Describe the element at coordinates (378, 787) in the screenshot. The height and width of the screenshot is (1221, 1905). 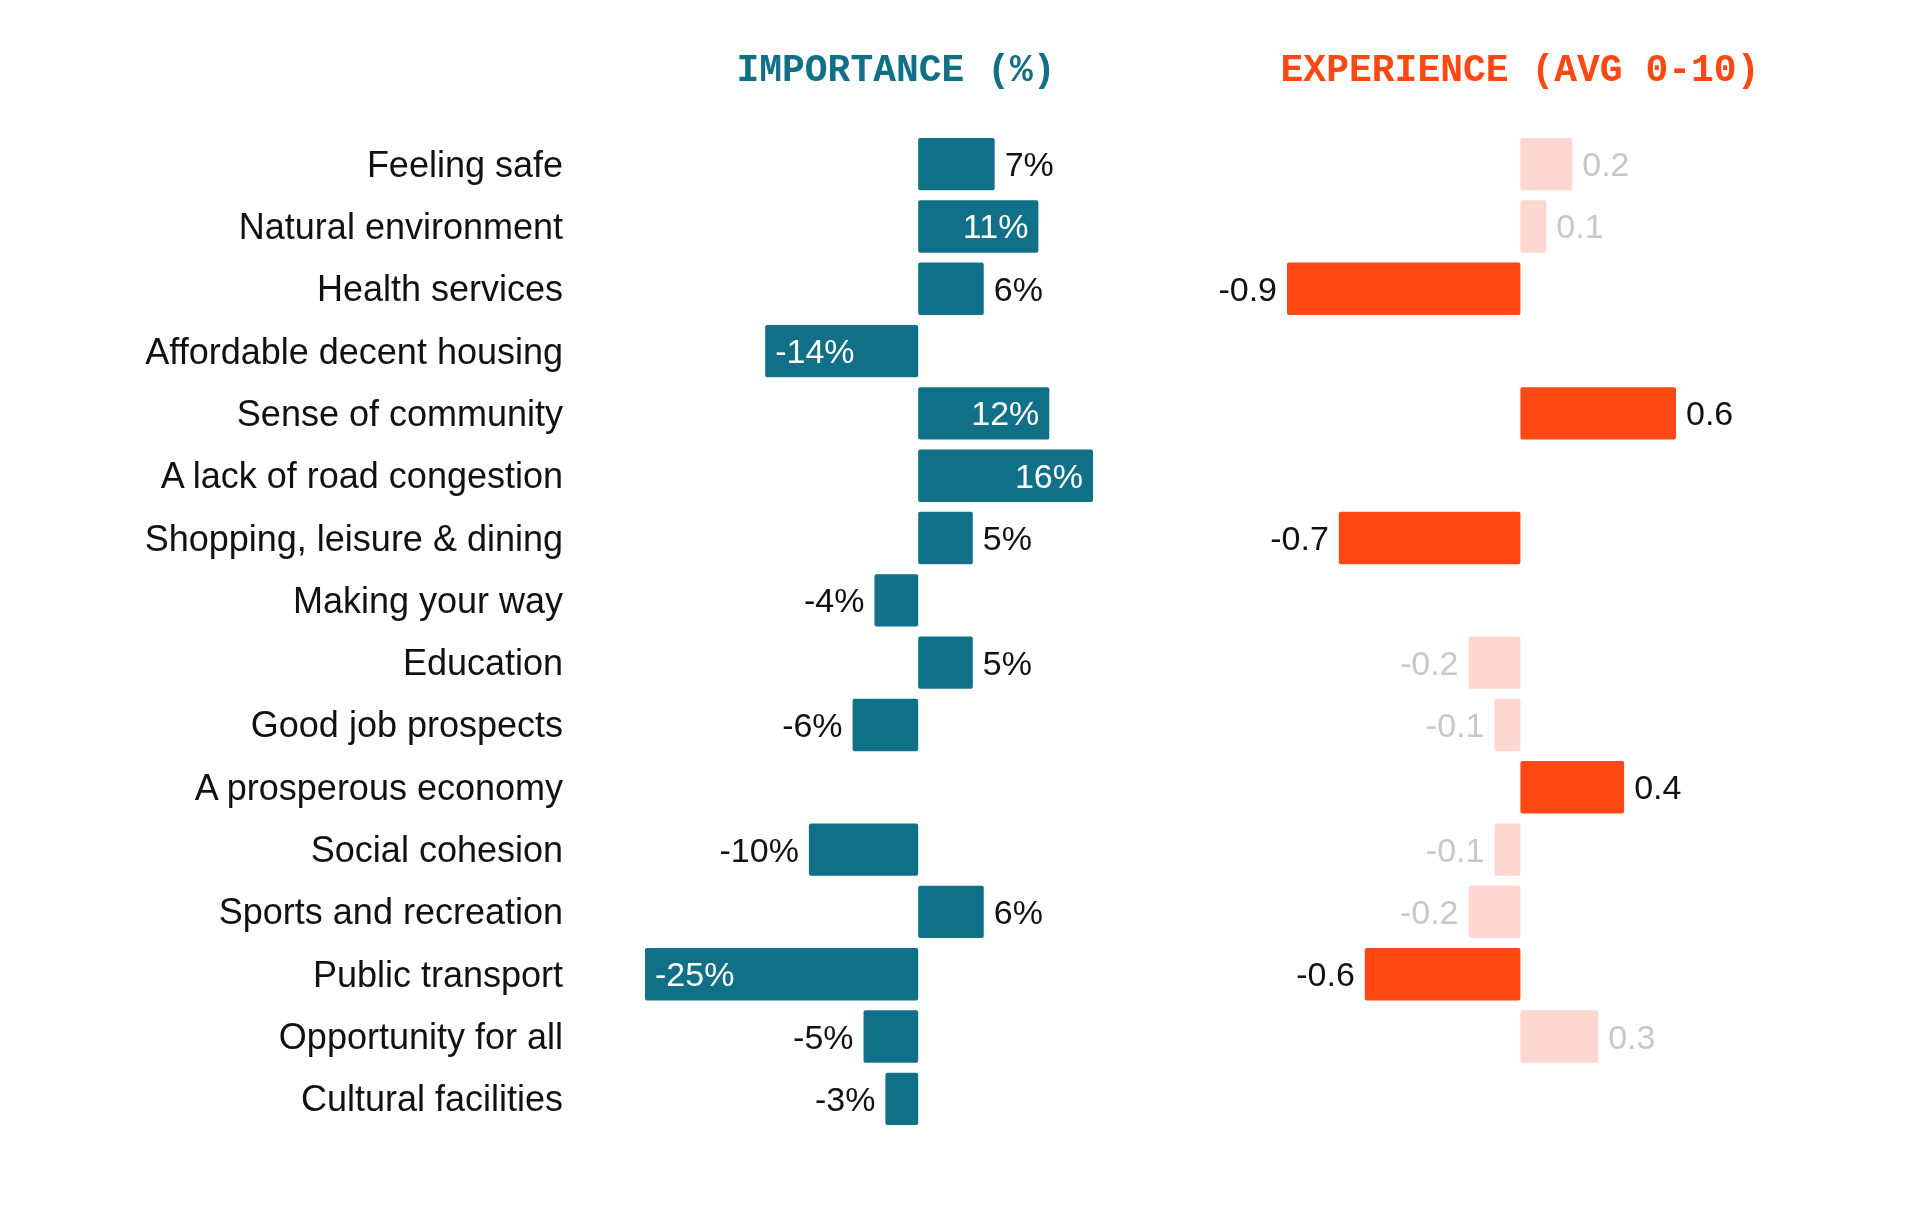
I see `y-tick-label: A prosperous economy` at that location.